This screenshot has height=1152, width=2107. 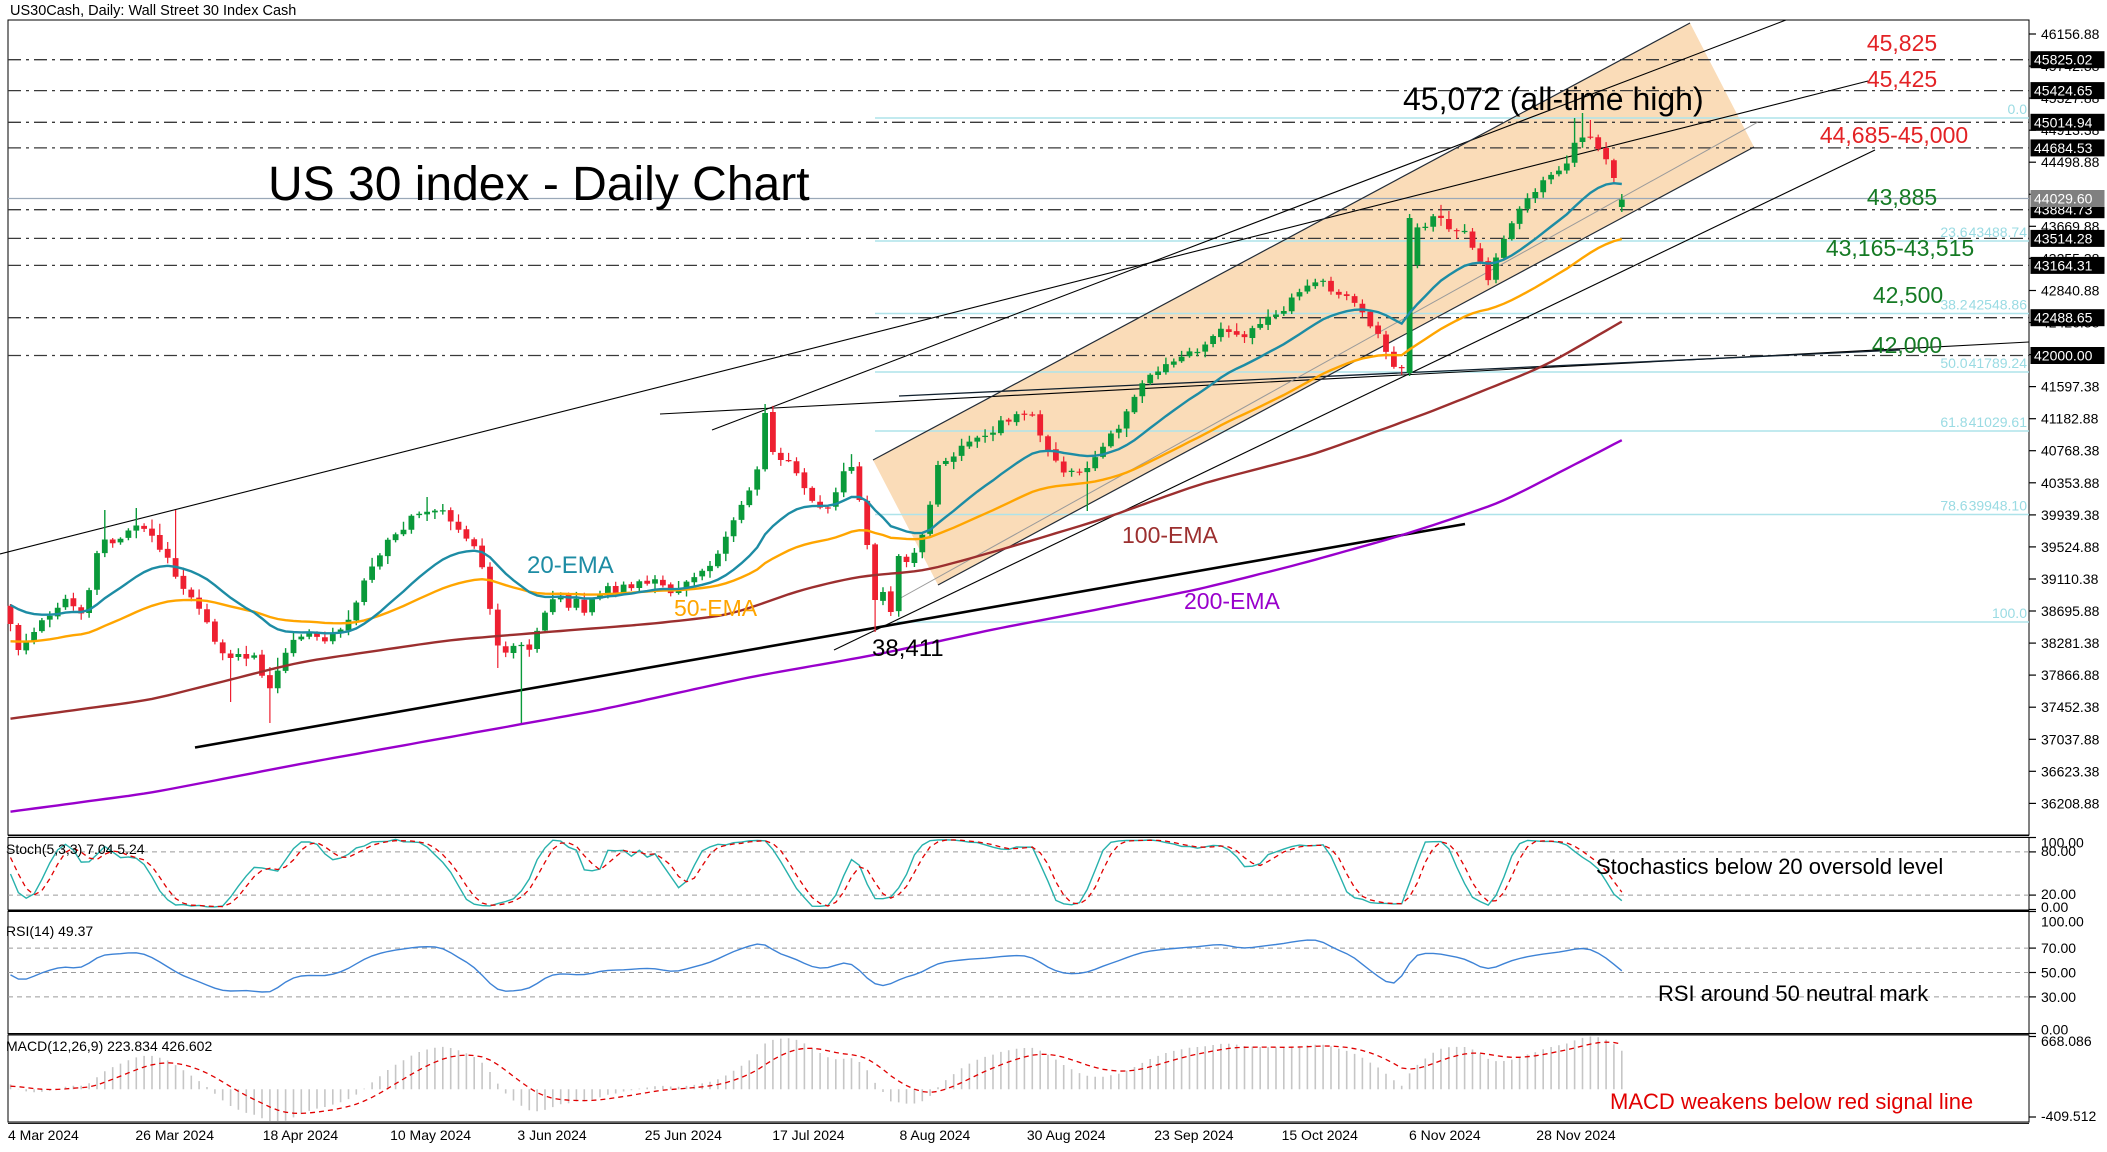 What do you see at coordinates (43, 1135) in the screenshot?
I see `svg-text: 4 Mar 2024` at bounding box center [43, 1135].